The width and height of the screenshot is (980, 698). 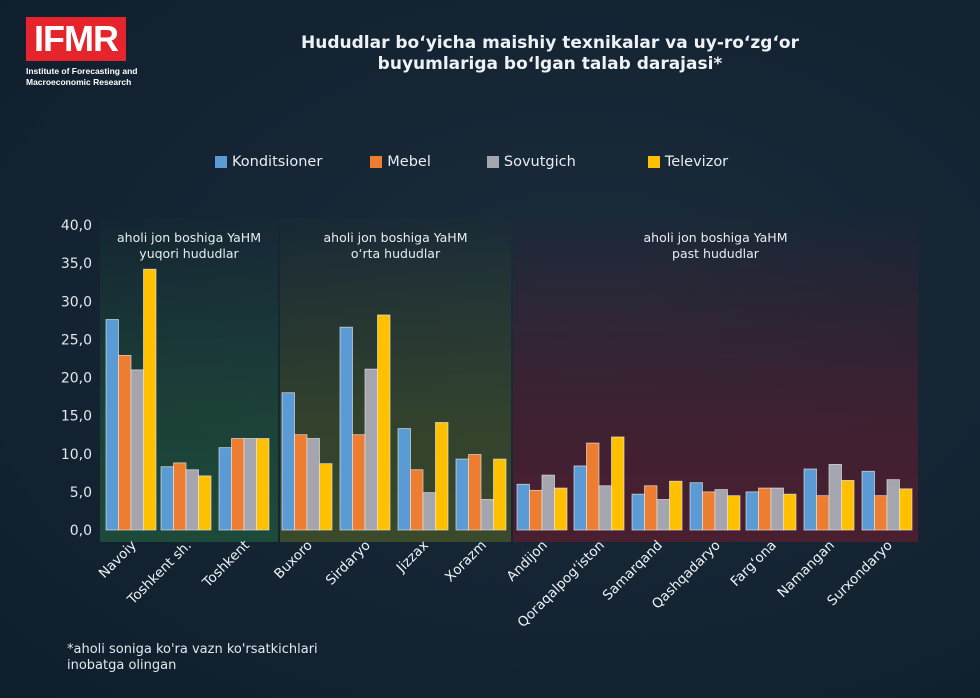 I want to click on x-tick-label: Buxoro, so click(x=293, y=560).